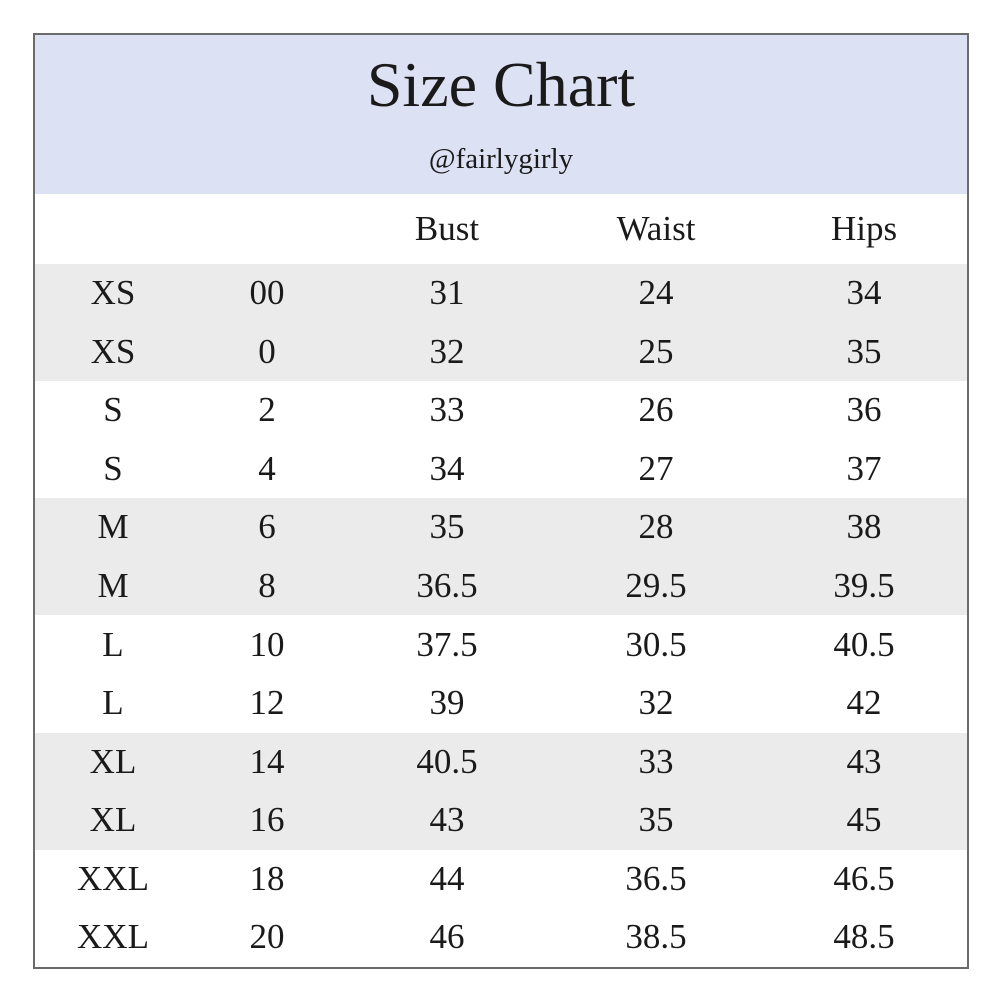 The image size is (1000, 1000). What do you see at coordinates (447, 228) in the screenshot?
I see `column-header: Bust` at bounding box center [447, 228].